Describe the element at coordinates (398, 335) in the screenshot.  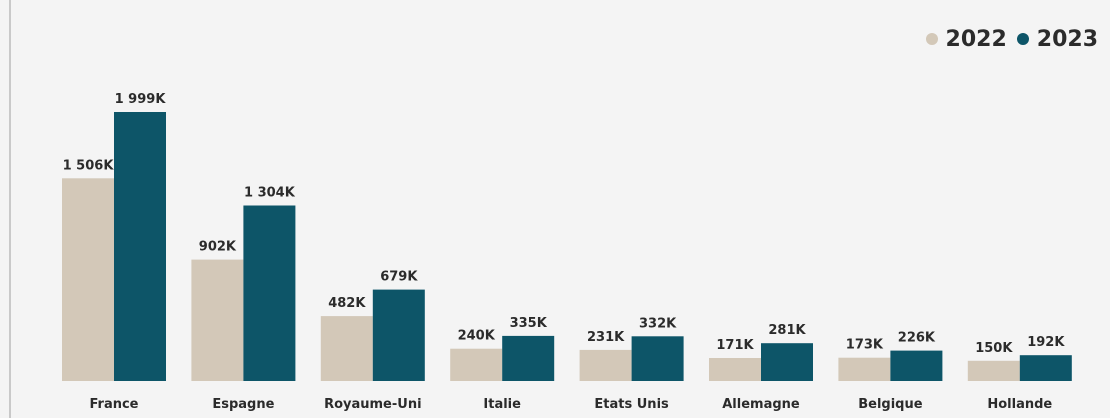
I see `bar-royaume-uni-2023` at that location.